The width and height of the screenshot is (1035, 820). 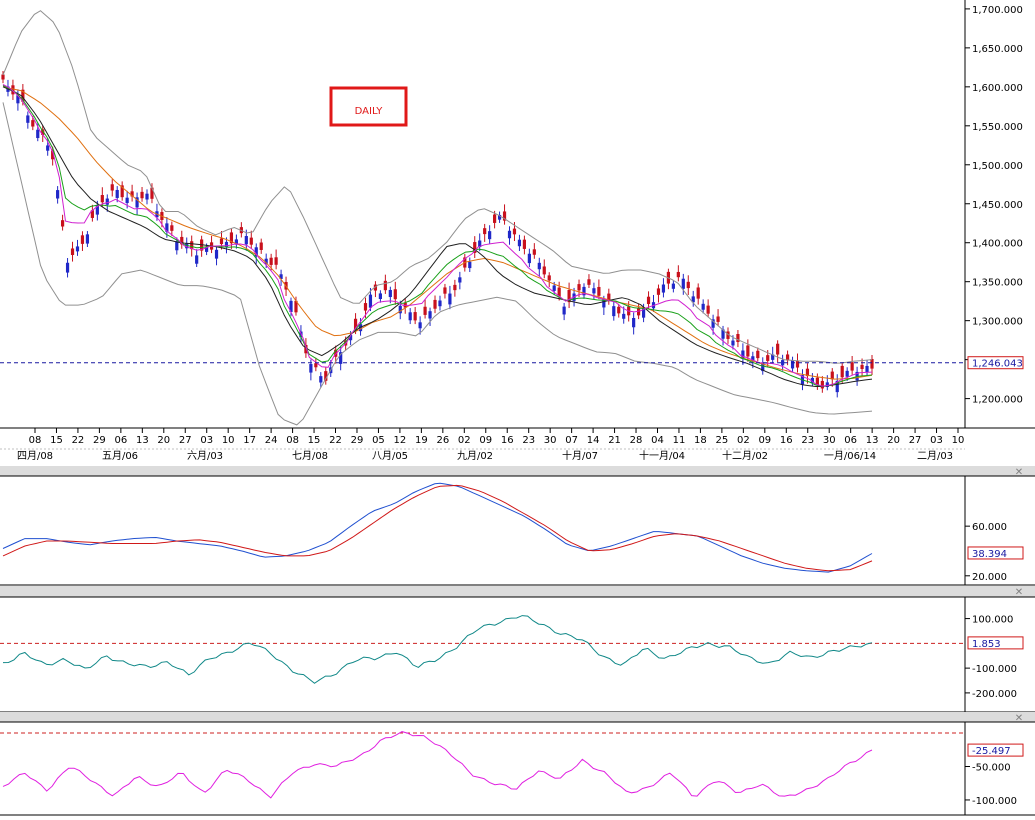 I want to click on x-tick-label: 27, so click(x=185, y=440).